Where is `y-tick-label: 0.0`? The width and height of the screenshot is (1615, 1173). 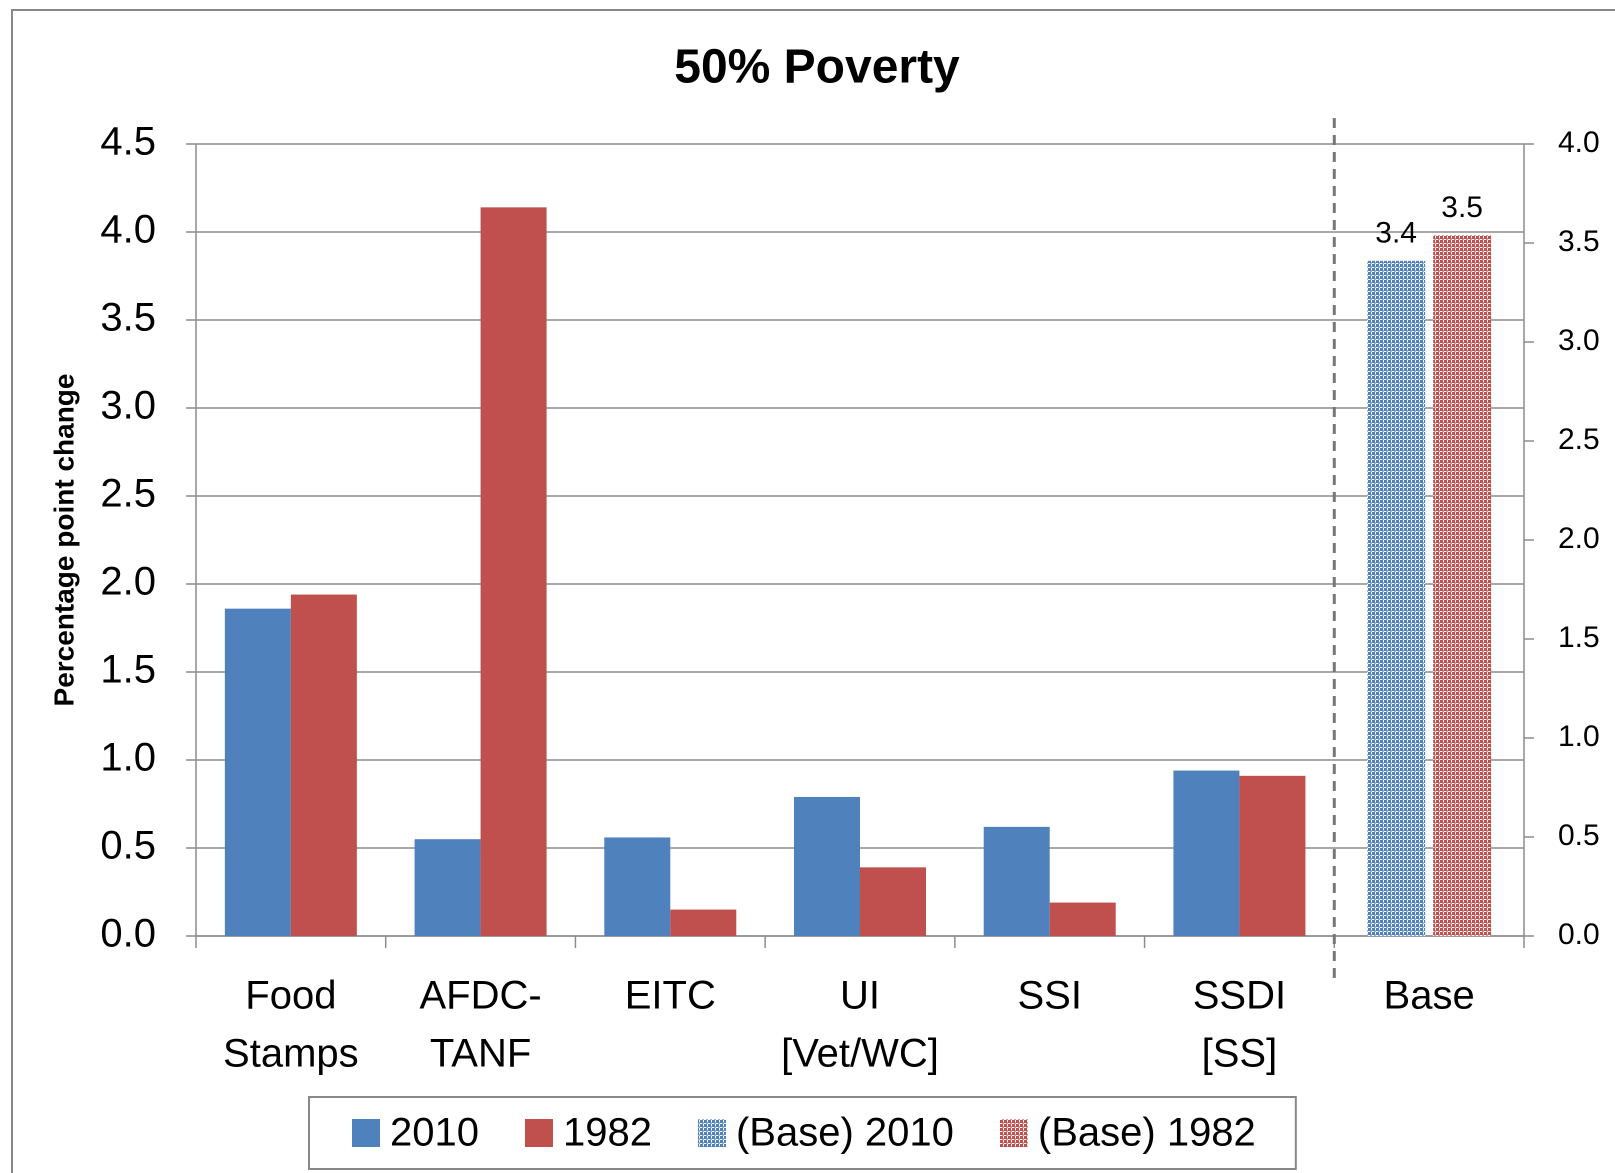 y-tick-label: 0.0 is located at coordinates (128, 934).